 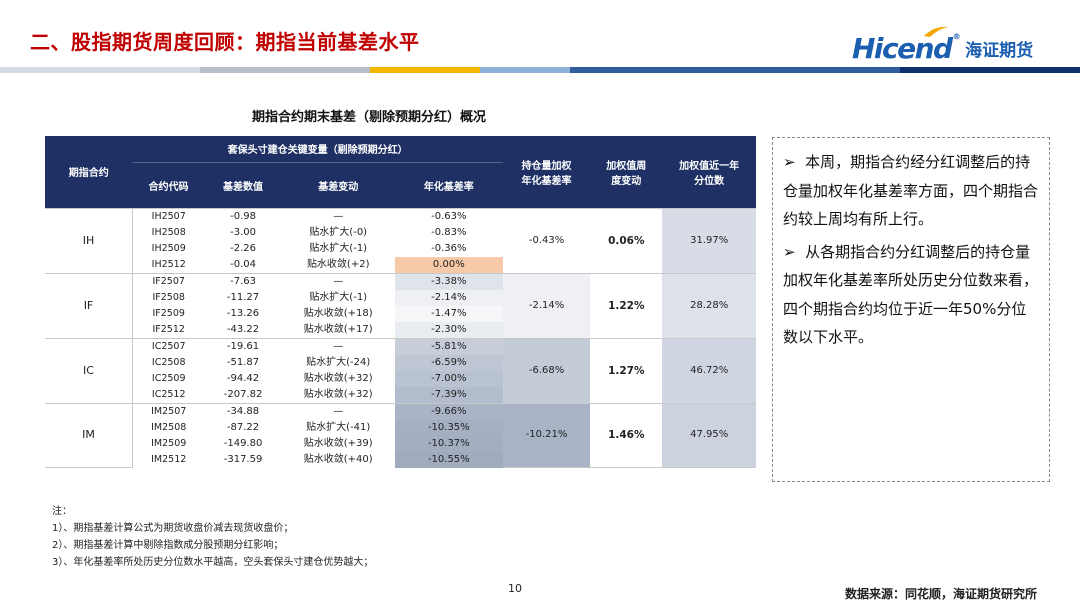 What do you see at coordinates (338, 427) in the screenshot?
I see `basis-change-cell: 贴水扩大(-41)` at bounding box center [338, 427].